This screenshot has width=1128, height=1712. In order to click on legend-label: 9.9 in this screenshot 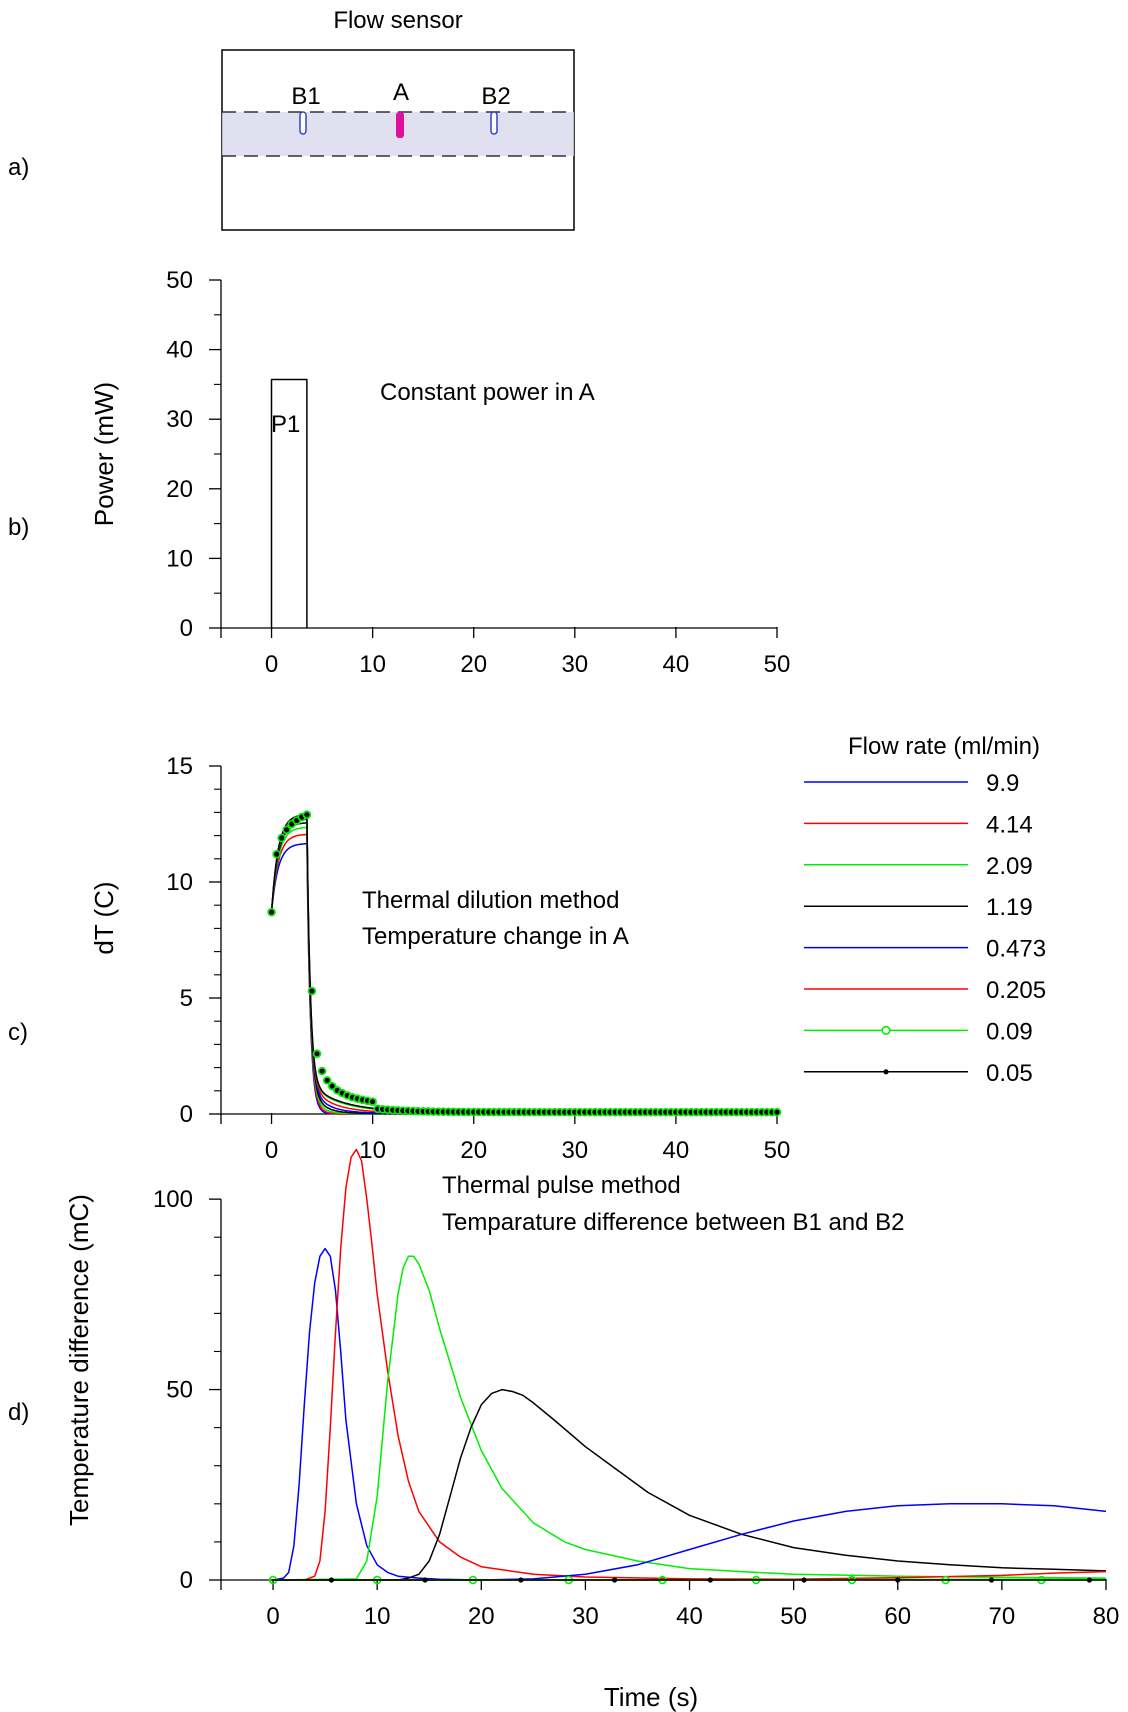, I will do `click(1002, 783)`.